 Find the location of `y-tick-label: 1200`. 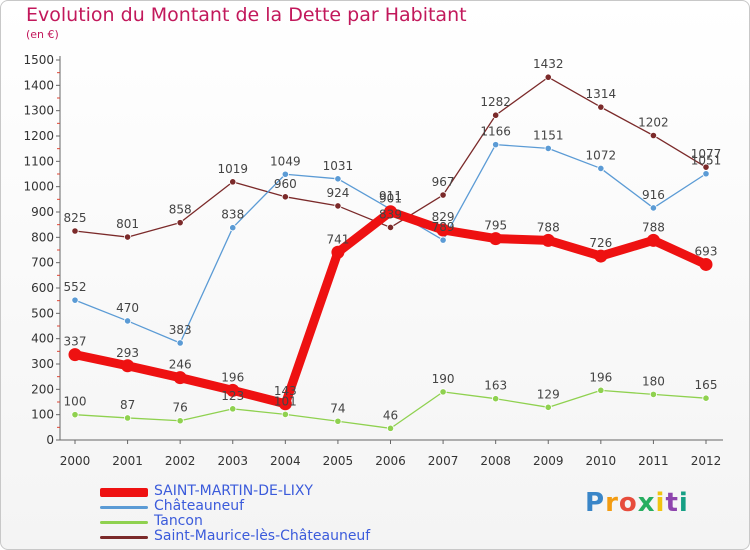

y-tick-label: 1200 is located at coordinates (38, 136).